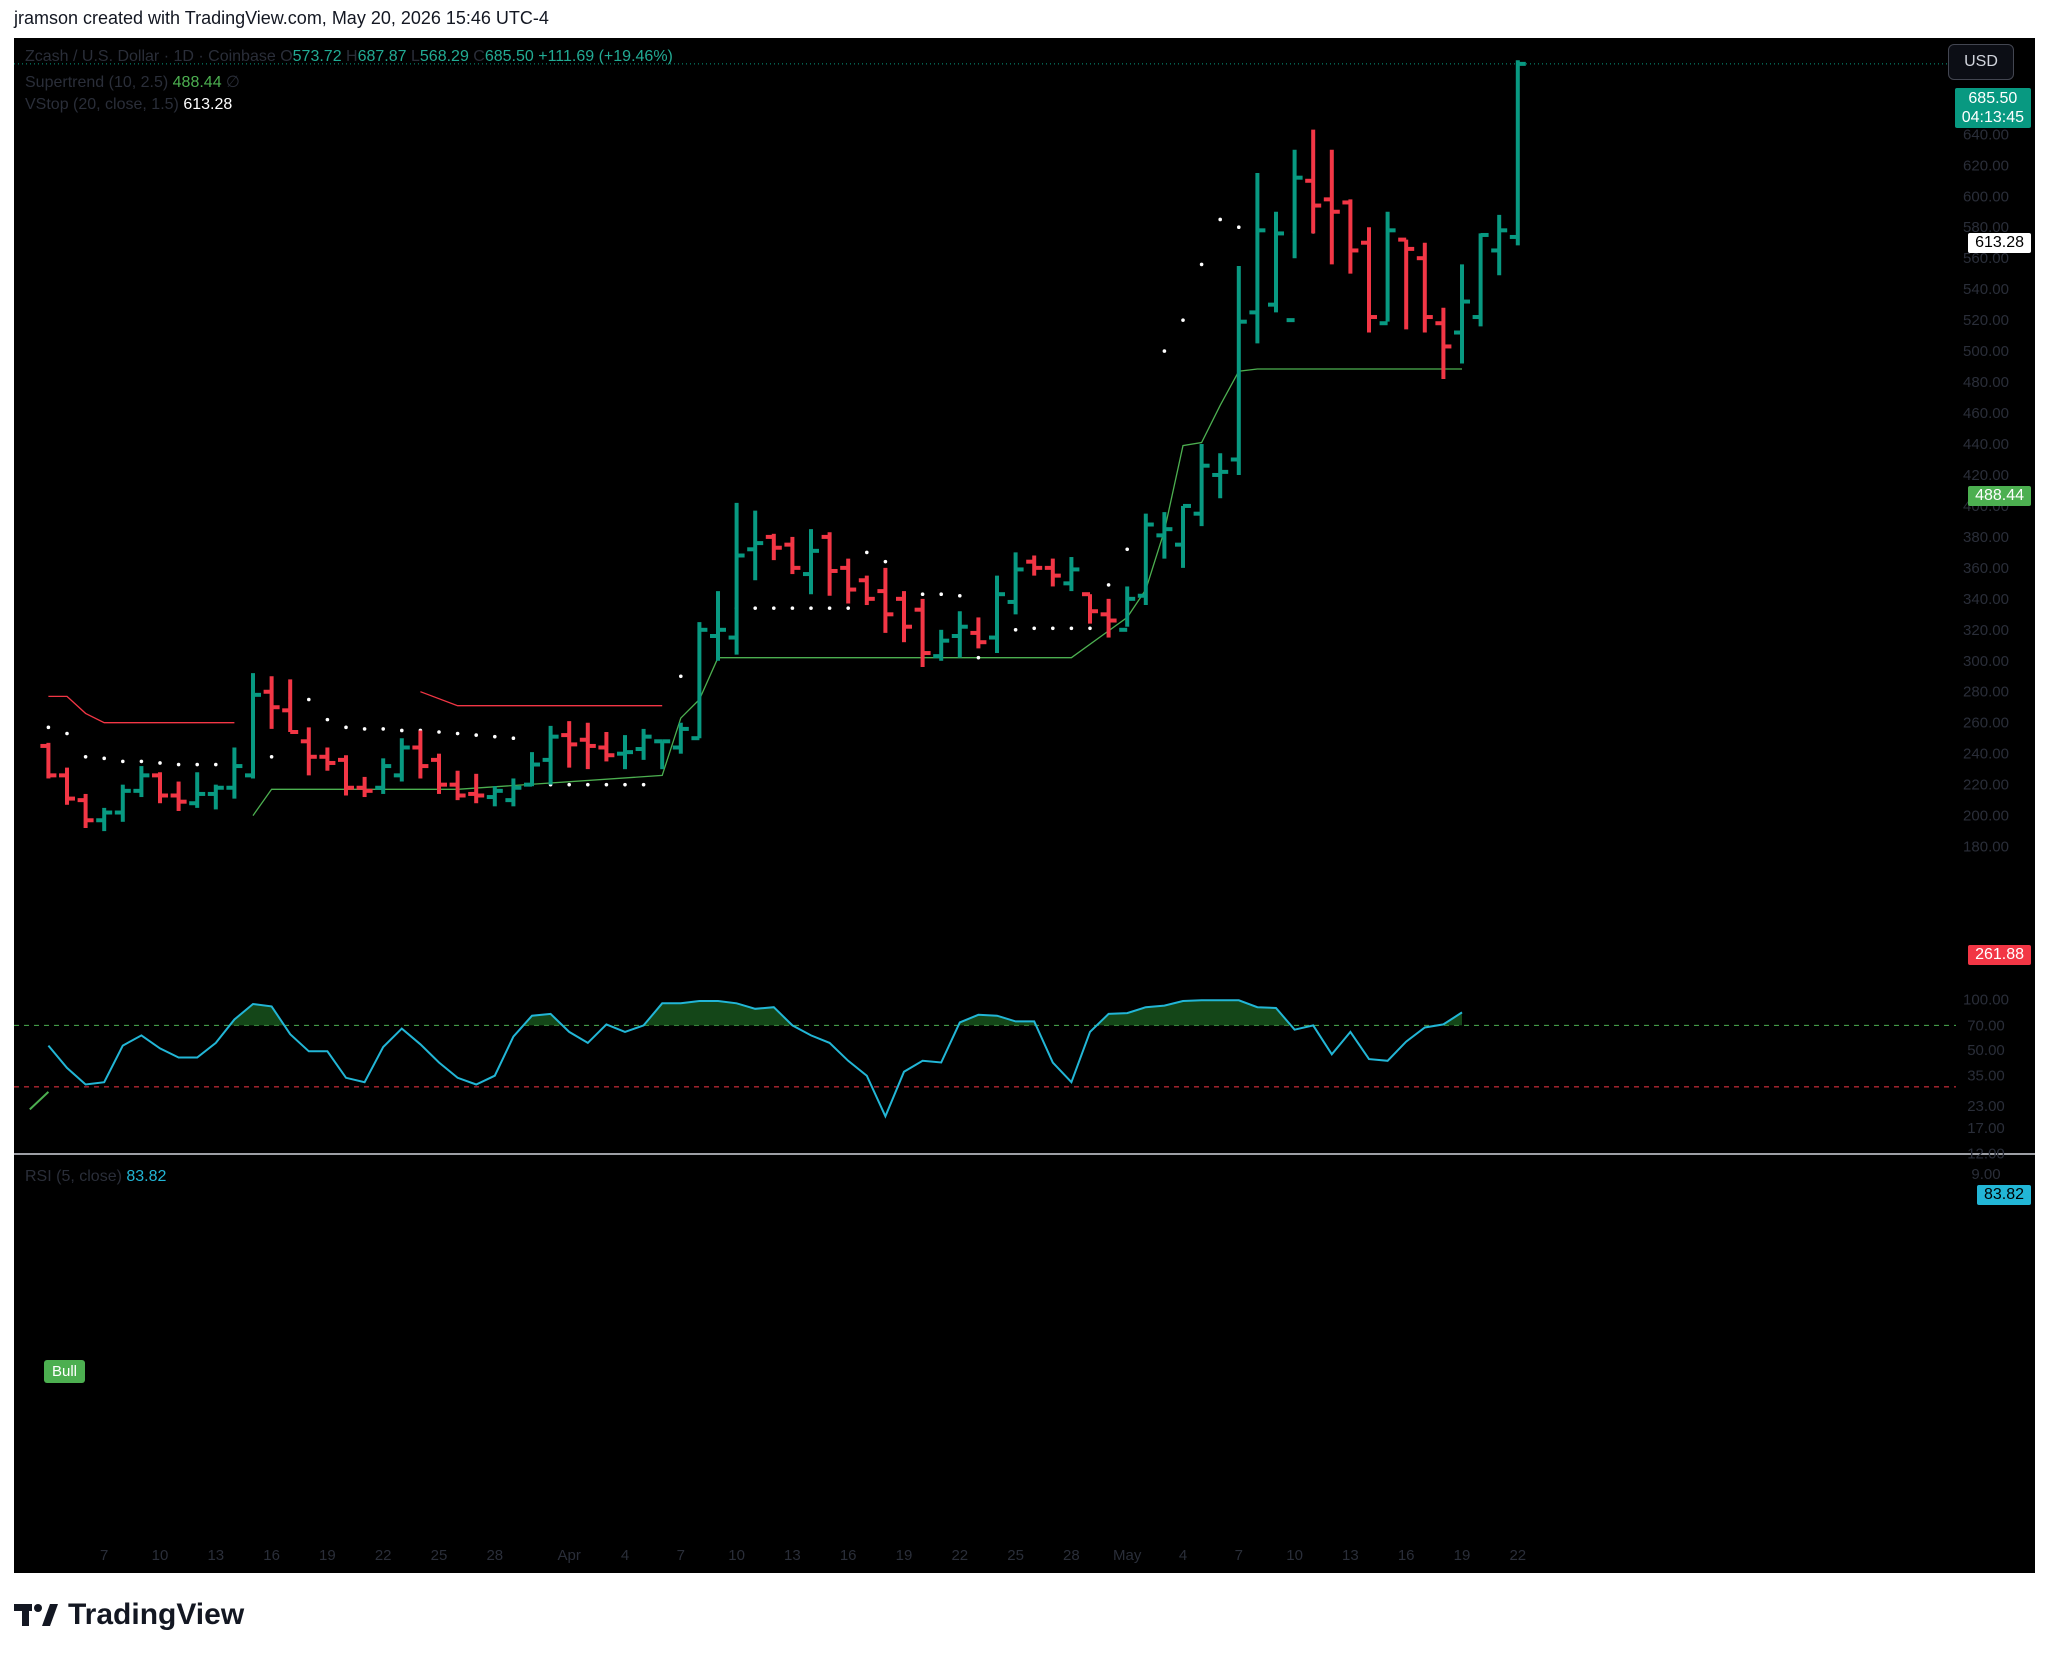  Describe the element at coordinates (132, 82) in the screenshot. I see `legend-supertrend: Supertrend (10, 2.5) 488.44 ∅` at that location.